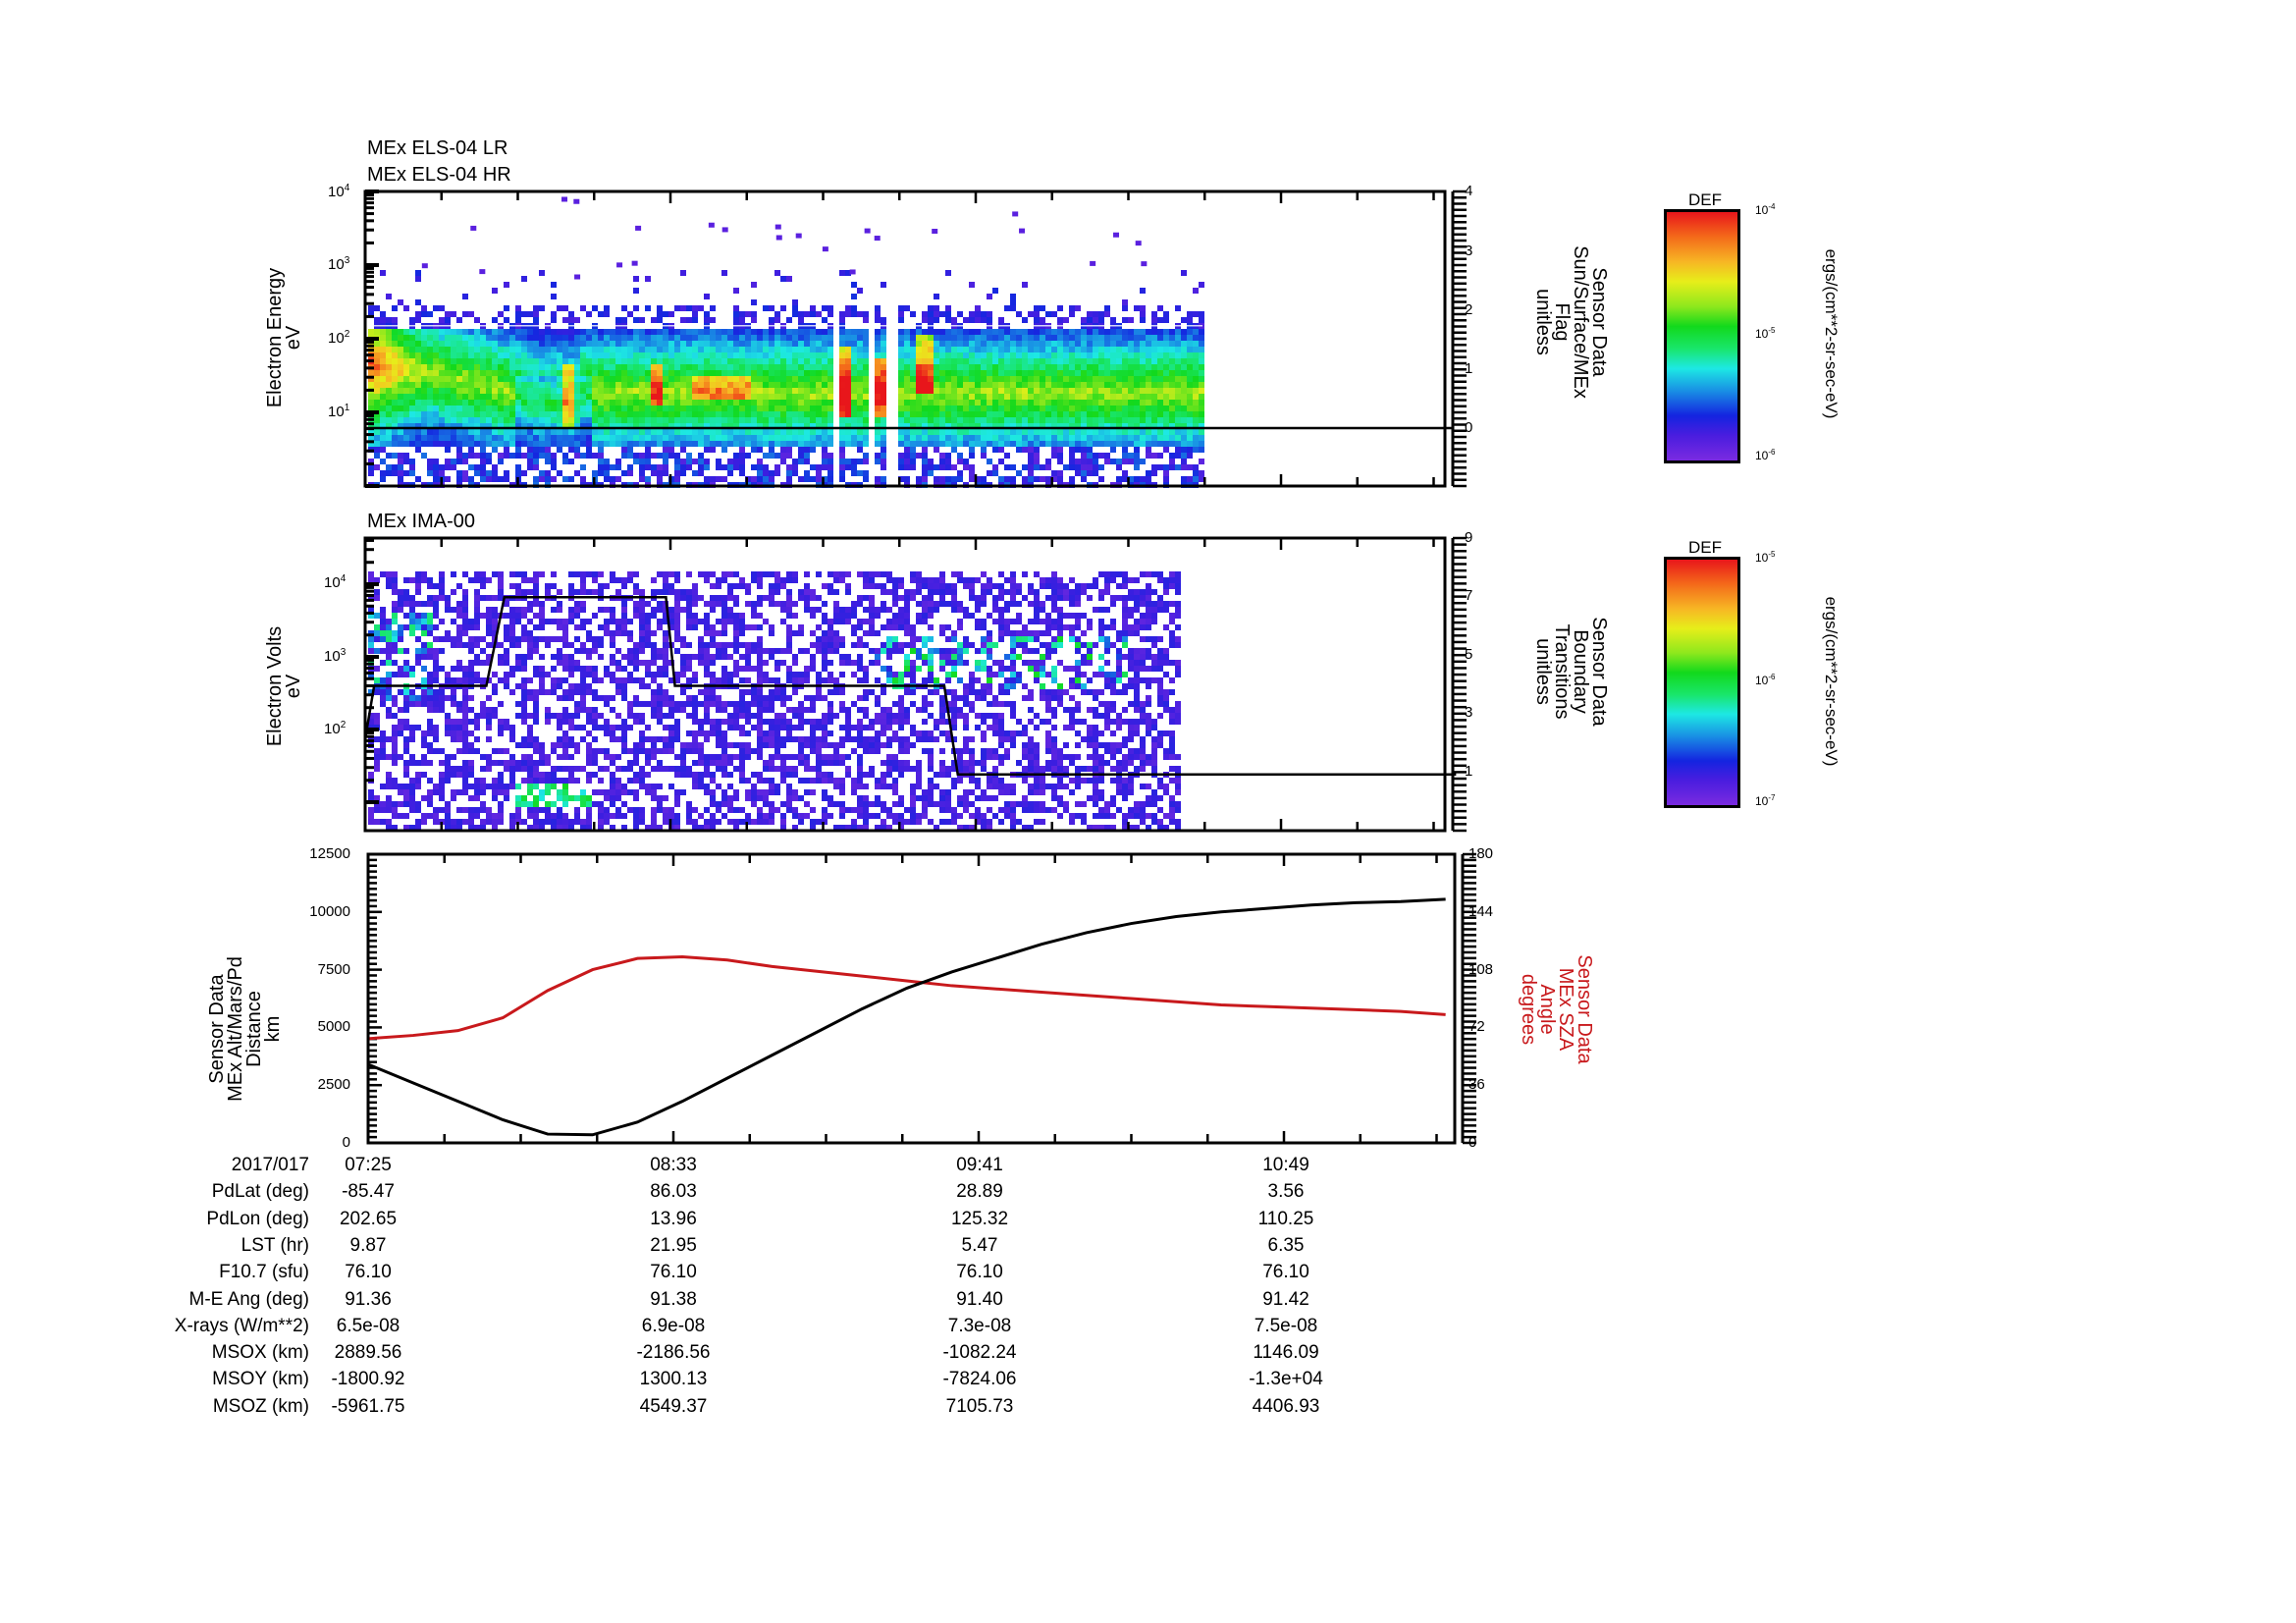 The image size is (2296, 1623). I want to click on middle-colorbar-max: 10-5, so click(1765, 558).